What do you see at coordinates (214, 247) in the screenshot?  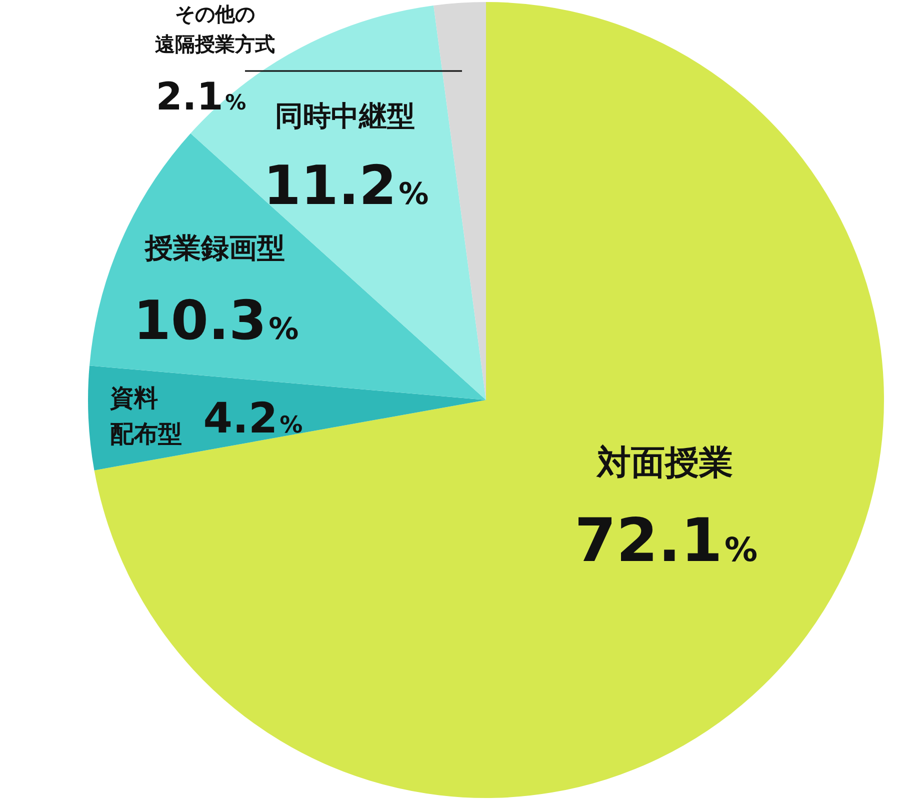 I see `slice-label: 授業録画型` at bounding box center [214, 247].